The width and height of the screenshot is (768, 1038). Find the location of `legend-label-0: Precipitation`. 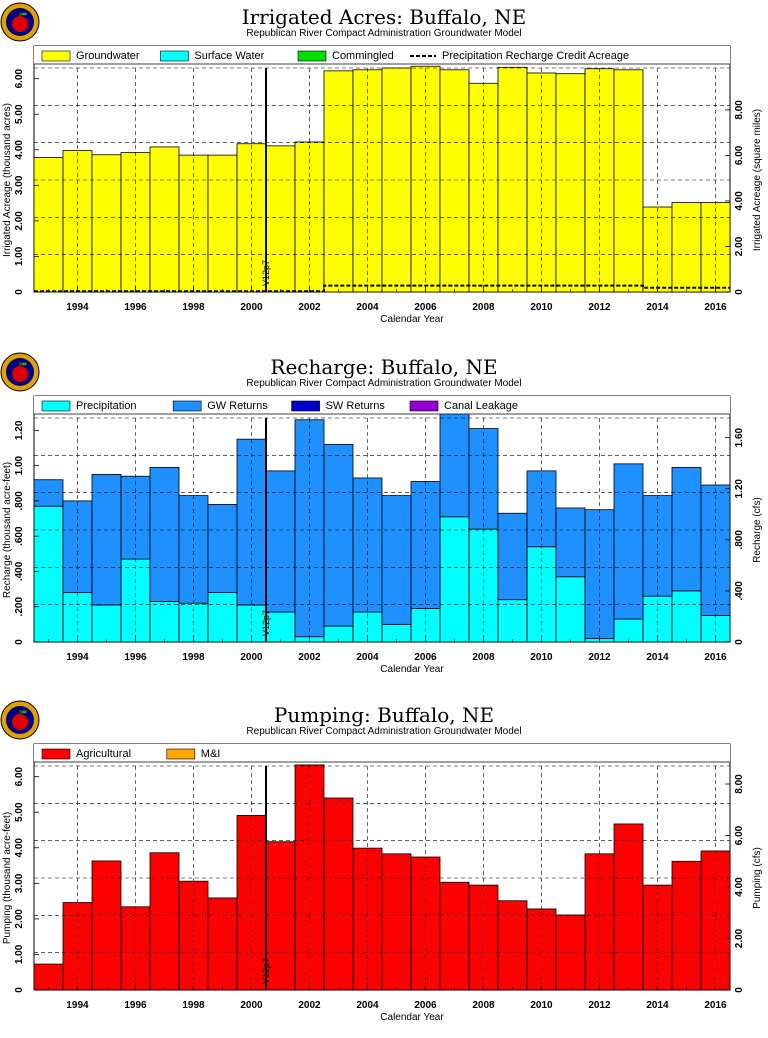

legend-label-0: Precipitation is located at coordinates (106, 406).